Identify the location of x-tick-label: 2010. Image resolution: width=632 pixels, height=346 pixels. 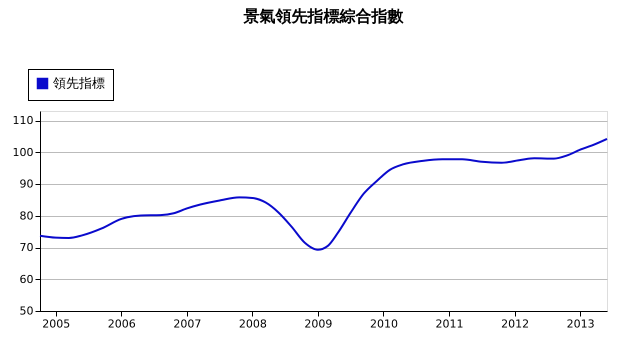
(384, 324).